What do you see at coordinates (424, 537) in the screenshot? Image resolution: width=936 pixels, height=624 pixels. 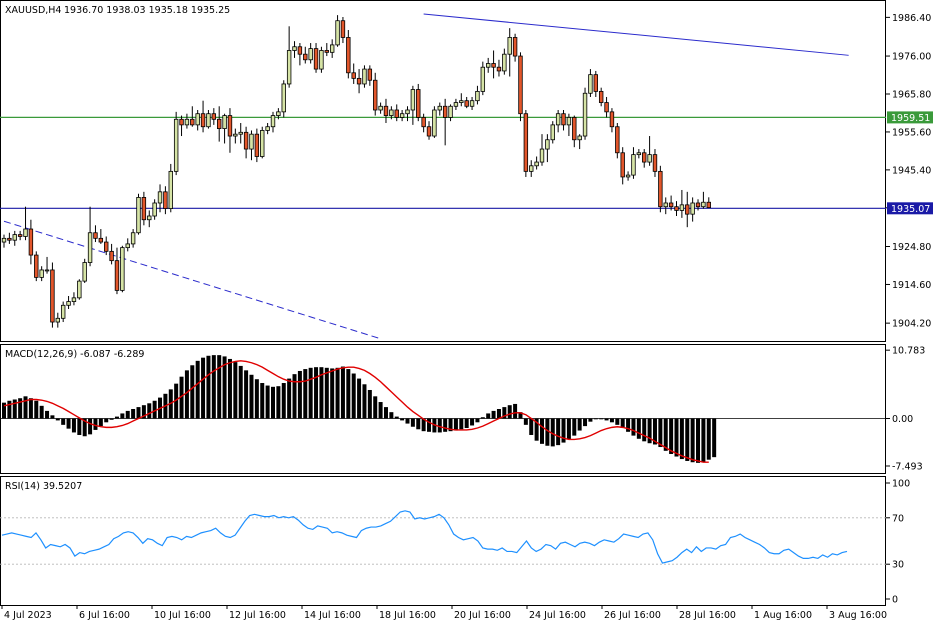 I see `rsi-line` at bounding box center [424, 537].